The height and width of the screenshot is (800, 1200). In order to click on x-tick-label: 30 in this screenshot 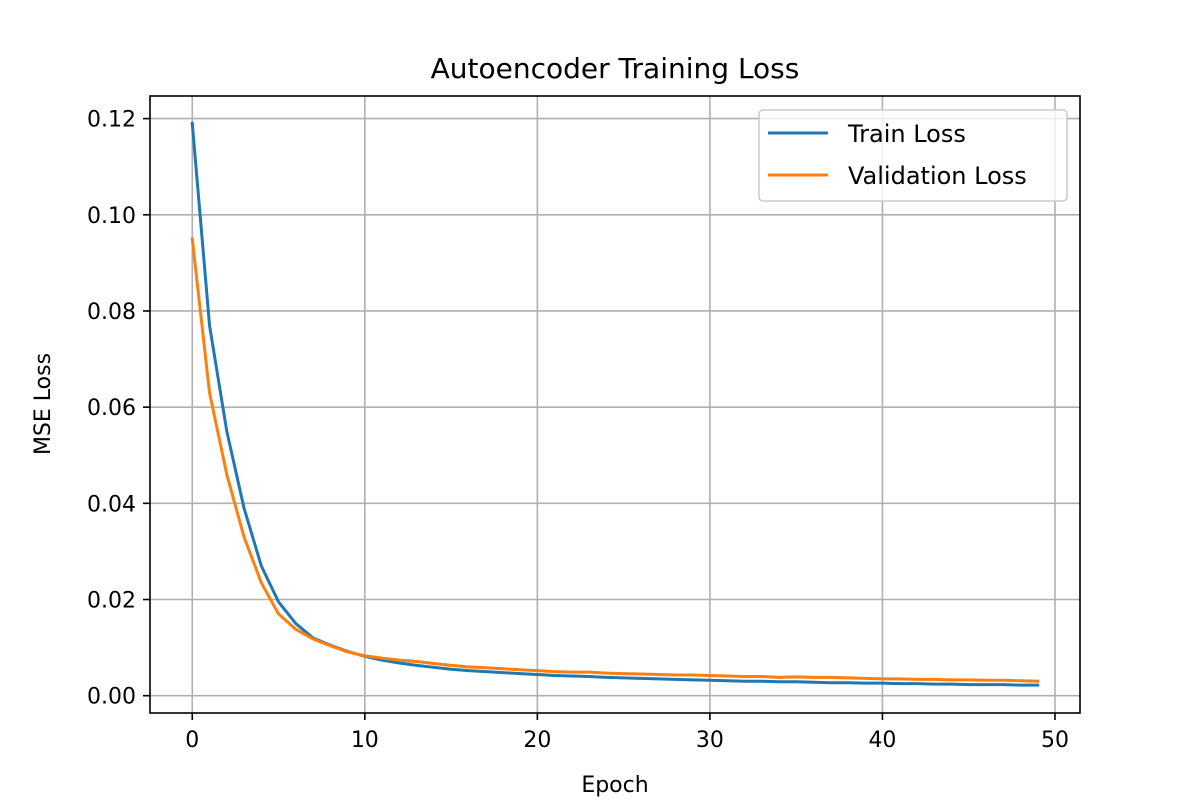, I will do `click(710, 740)`.